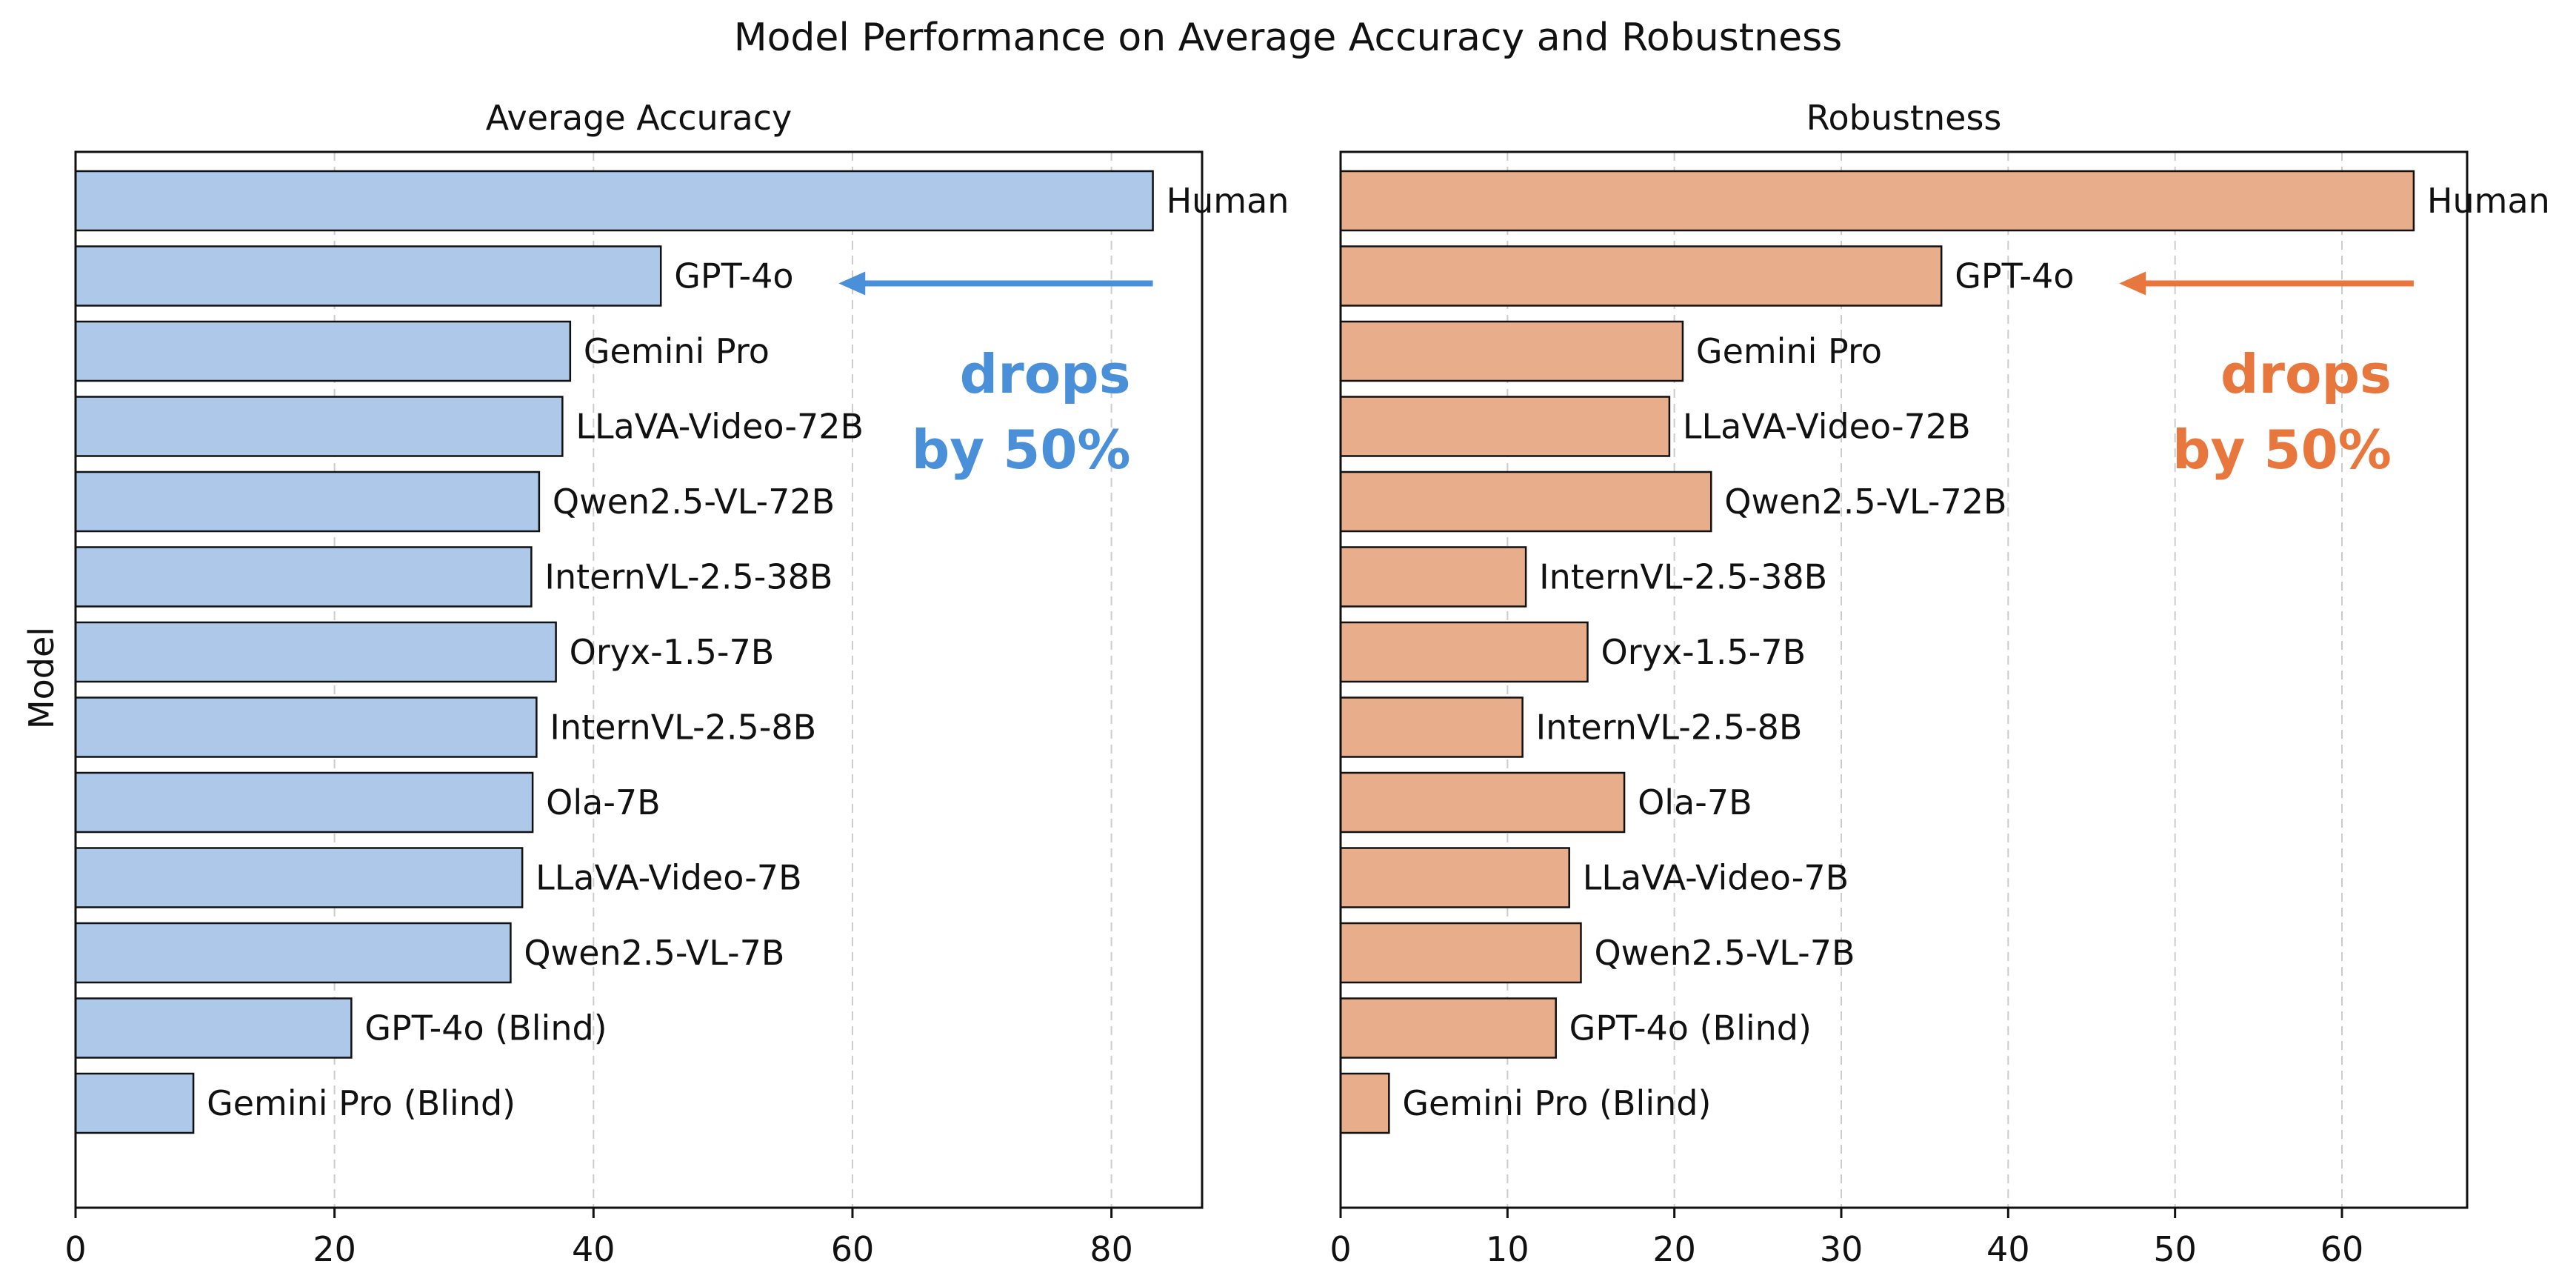 This screenshot has width=2576, height=1287. I want to click on panel-2-bar-label-qwen2-5-vl-7b: Qwen2.5-VL-7B, so click(1724, 953).